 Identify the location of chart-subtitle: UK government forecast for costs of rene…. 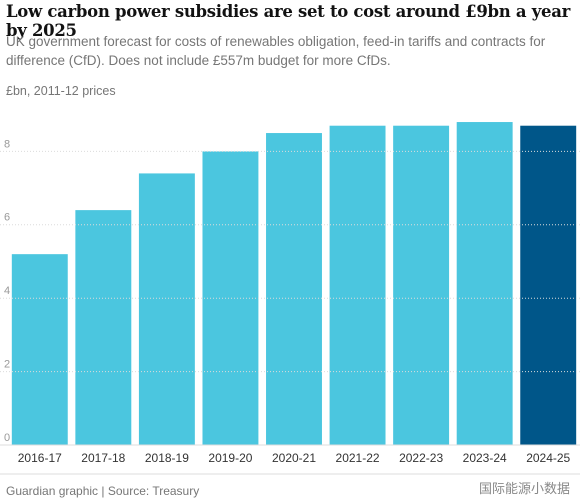
(276, 51).